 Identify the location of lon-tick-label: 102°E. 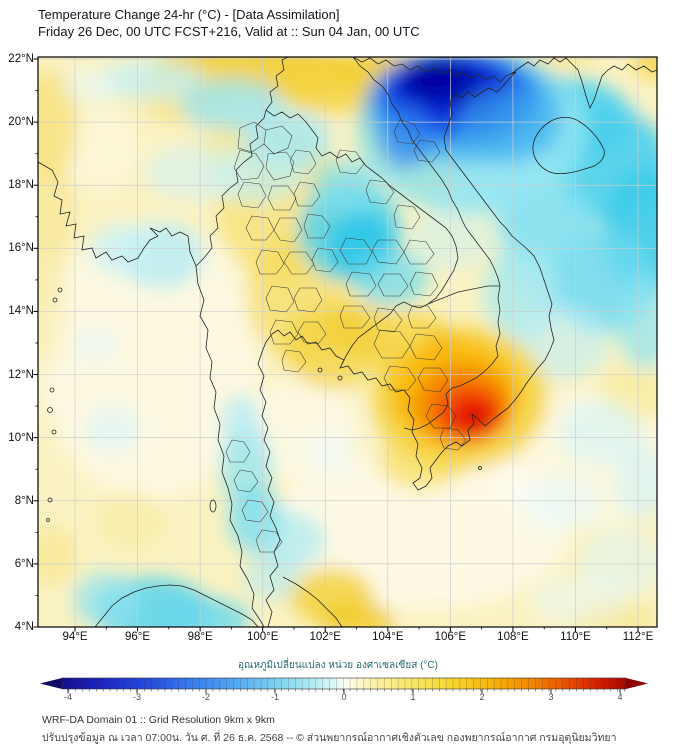
(325, 637).